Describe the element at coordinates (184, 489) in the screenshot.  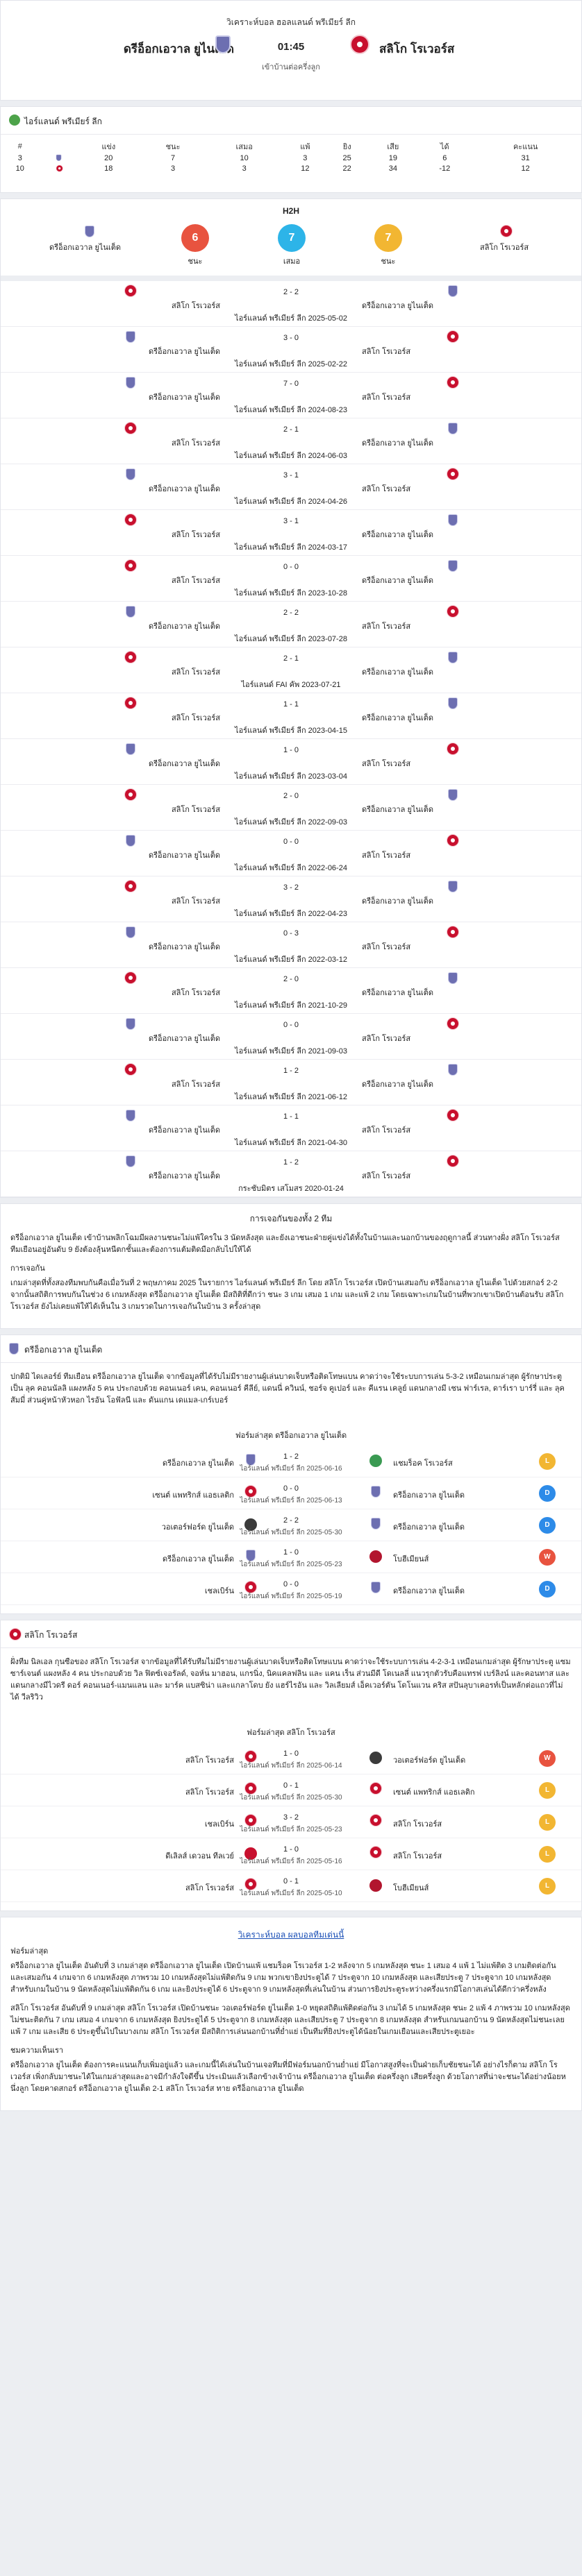
I see `h2h-row-home: ดรีอ็อกเอวาล ยูไนเต็ด` at that location.